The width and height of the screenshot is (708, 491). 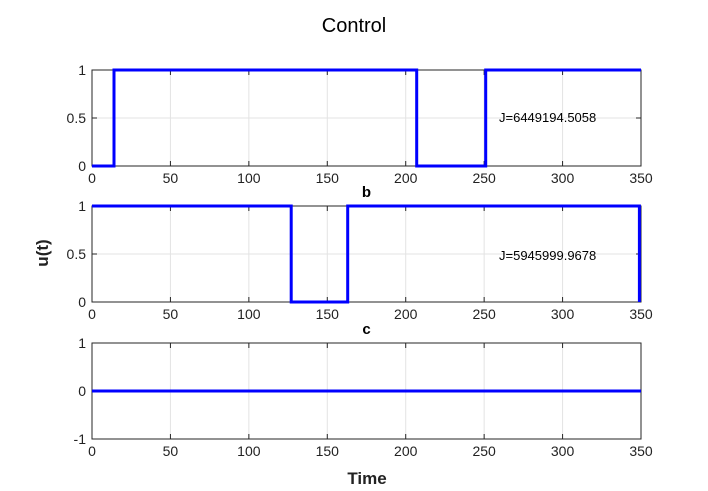 What do you see at coordinates (547, 117) in the screenshot?
I see `cost-annotation: J=6449194.5058` at bounding box center [547, 117].